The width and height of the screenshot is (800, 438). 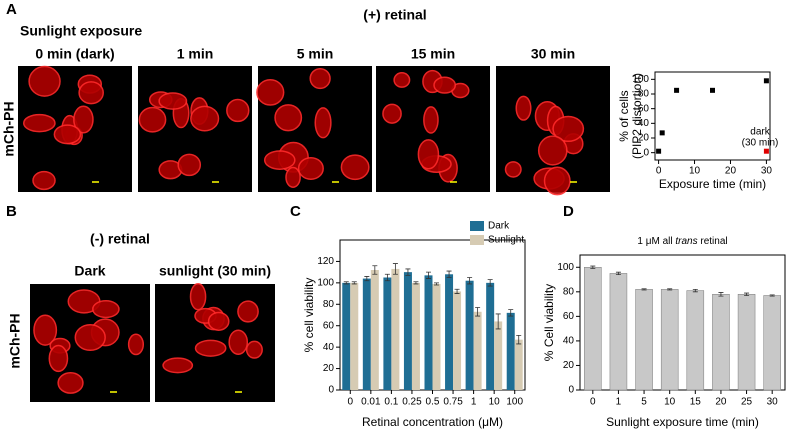 What do you see at coordinates (682, 322) in the screenshot?
I see `plot-frame` at bounding box center [682, 322].